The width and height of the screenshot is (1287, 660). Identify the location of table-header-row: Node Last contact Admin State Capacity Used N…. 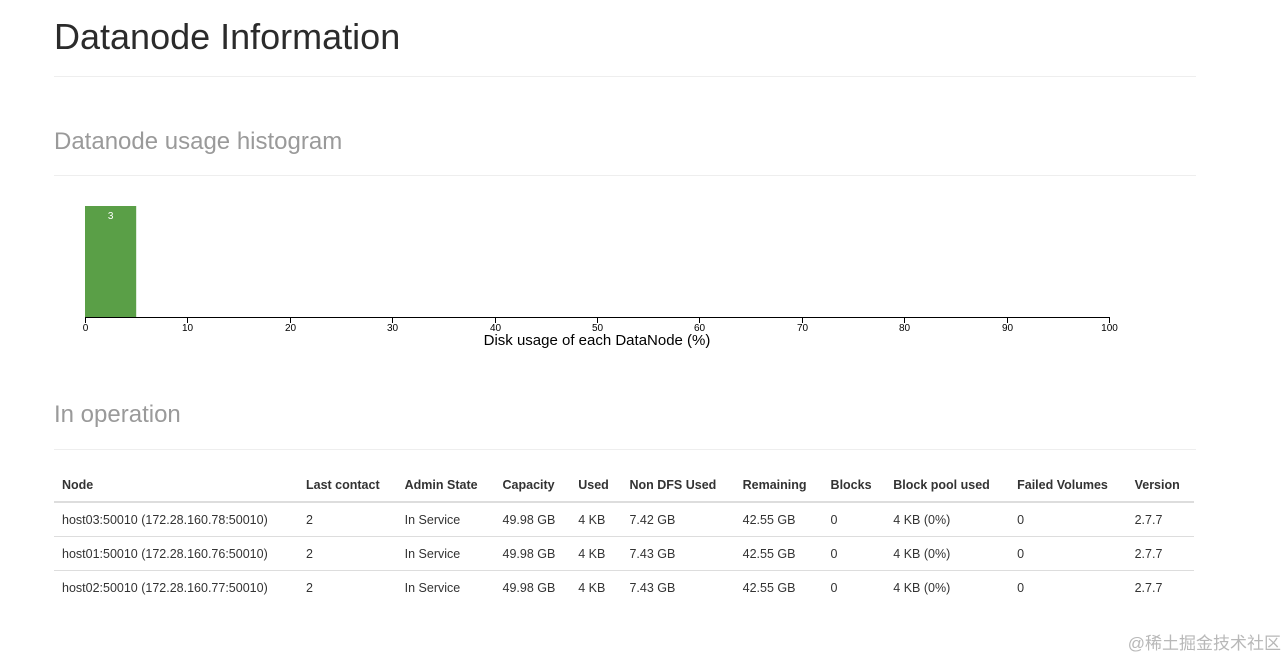
(624, 485).